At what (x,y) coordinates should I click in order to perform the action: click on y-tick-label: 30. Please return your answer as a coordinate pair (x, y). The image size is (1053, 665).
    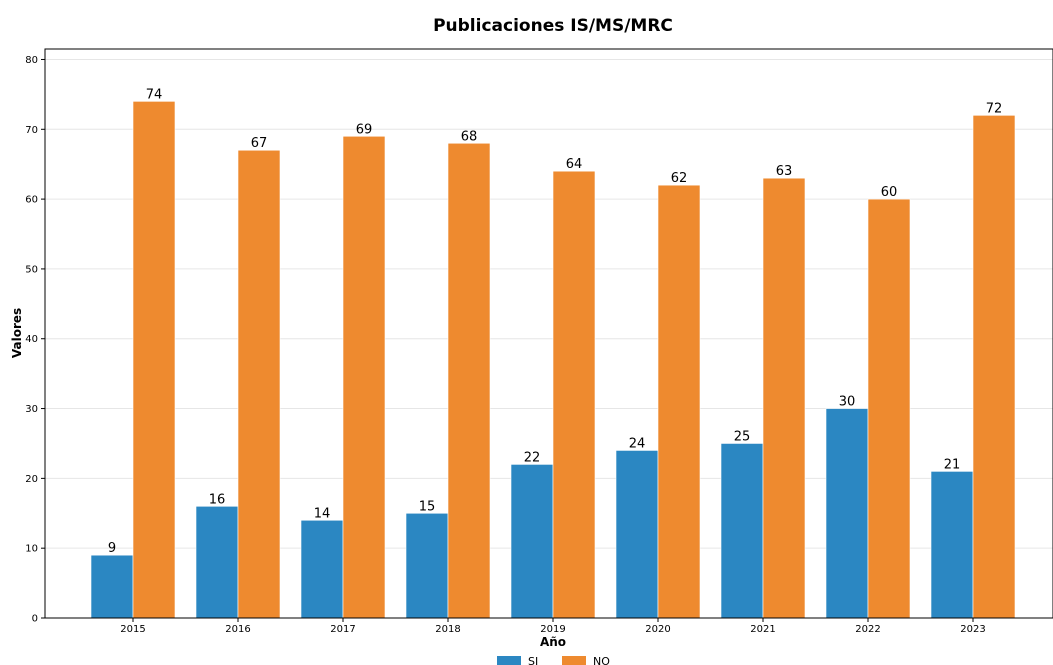
    Looking at the image, I should click on (31, 409).